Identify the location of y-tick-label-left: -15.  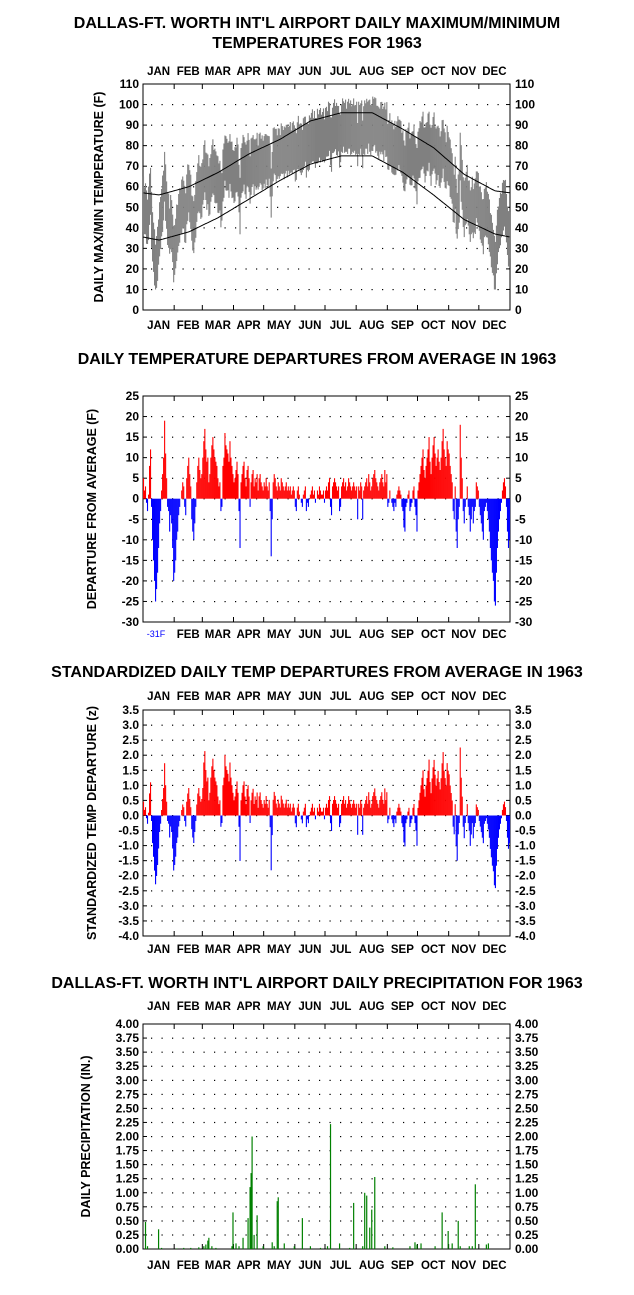
(131, 560).